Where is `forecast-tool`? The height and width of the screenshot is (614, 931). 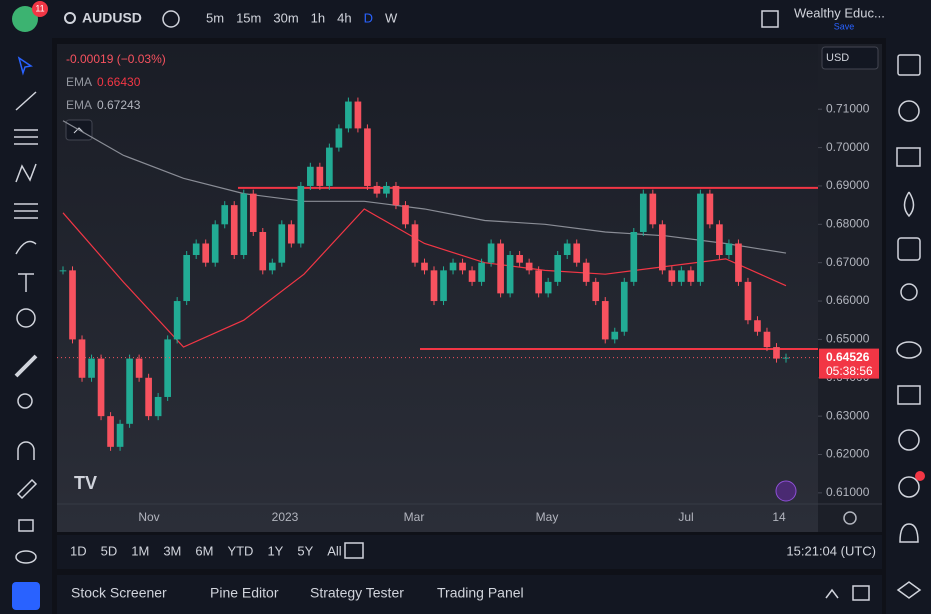 forecast-tool is located at coordinates (26, 211).